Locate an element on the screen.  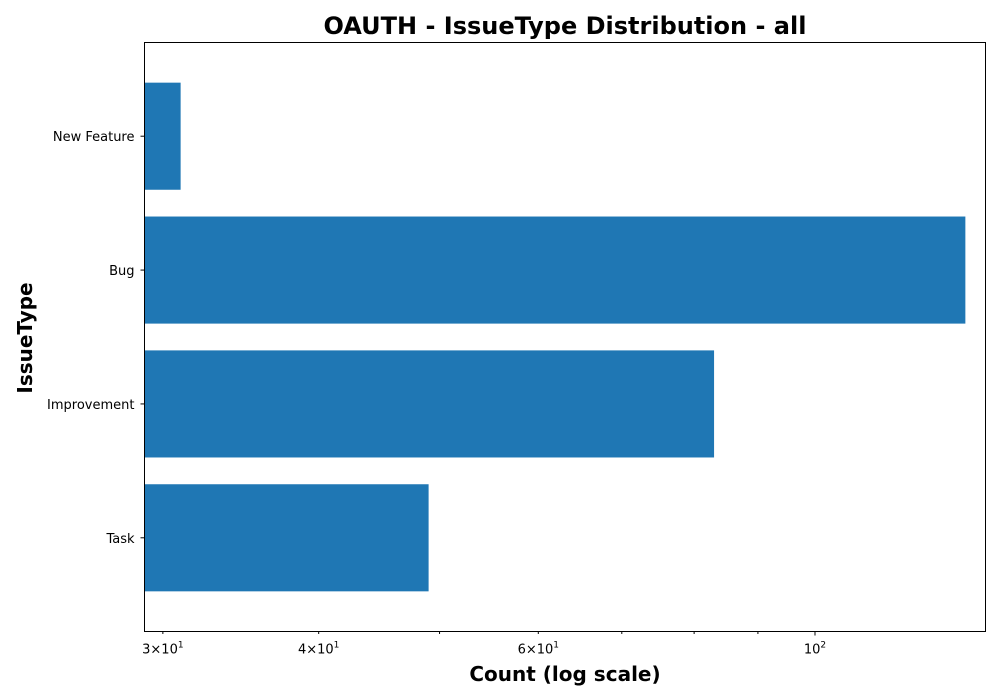
y-tick-label: Bug is located at coordinates (121, 271).